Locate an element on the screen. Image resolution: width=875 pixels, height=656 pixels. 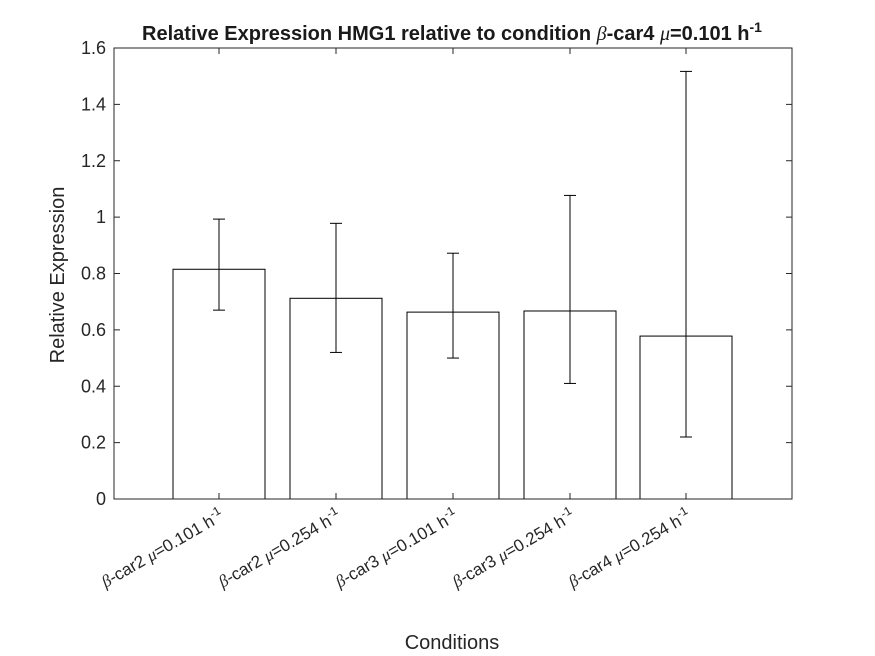
y-axis-label: Relative Expression is located at coordinates (58, 275).